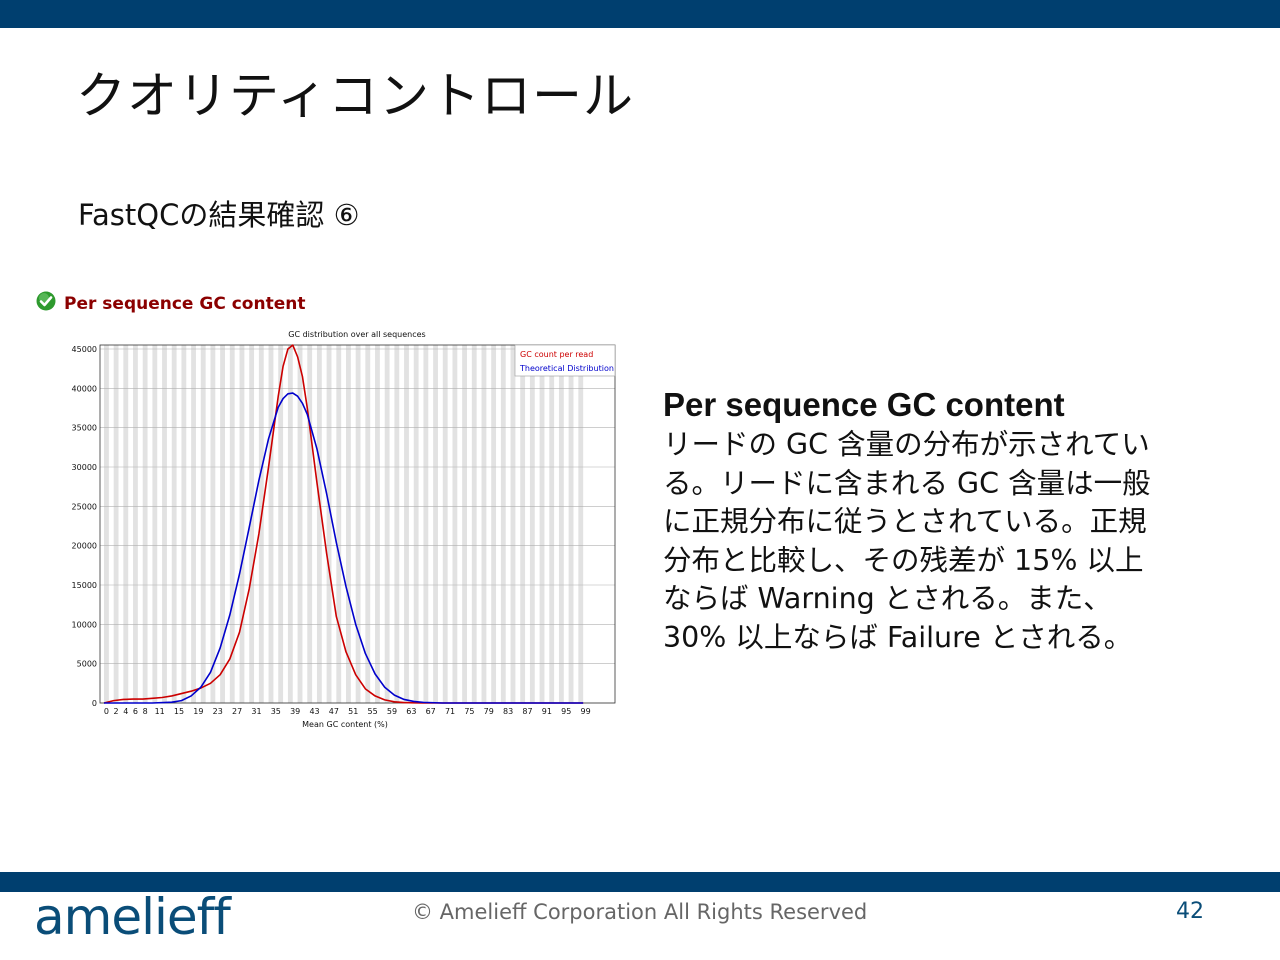 This screenshot has width=1280, height=960. I want to click on y-tick-label: 10000, so click(84, 624).